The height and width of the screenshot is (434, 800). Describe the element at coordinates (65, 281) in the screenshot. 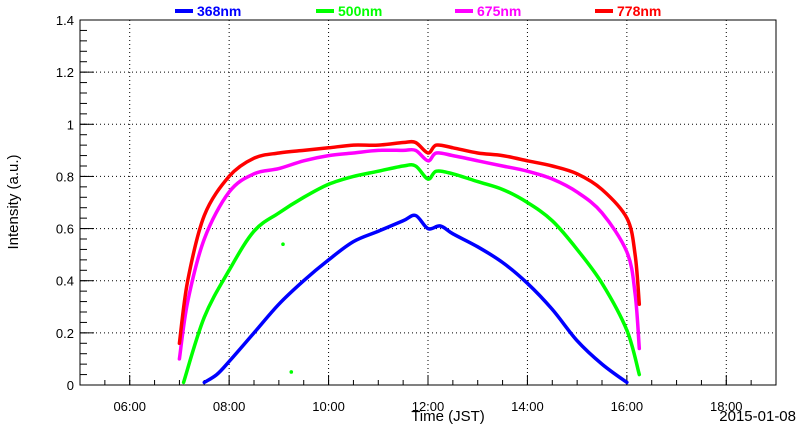

I see `y-tick-label: 0.4` at that location.